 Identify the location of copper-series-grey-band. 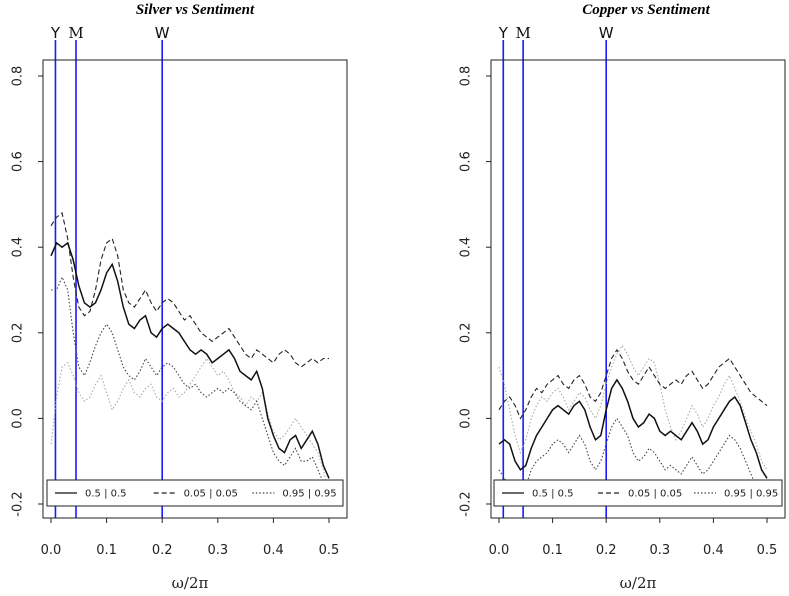
(633, 407).